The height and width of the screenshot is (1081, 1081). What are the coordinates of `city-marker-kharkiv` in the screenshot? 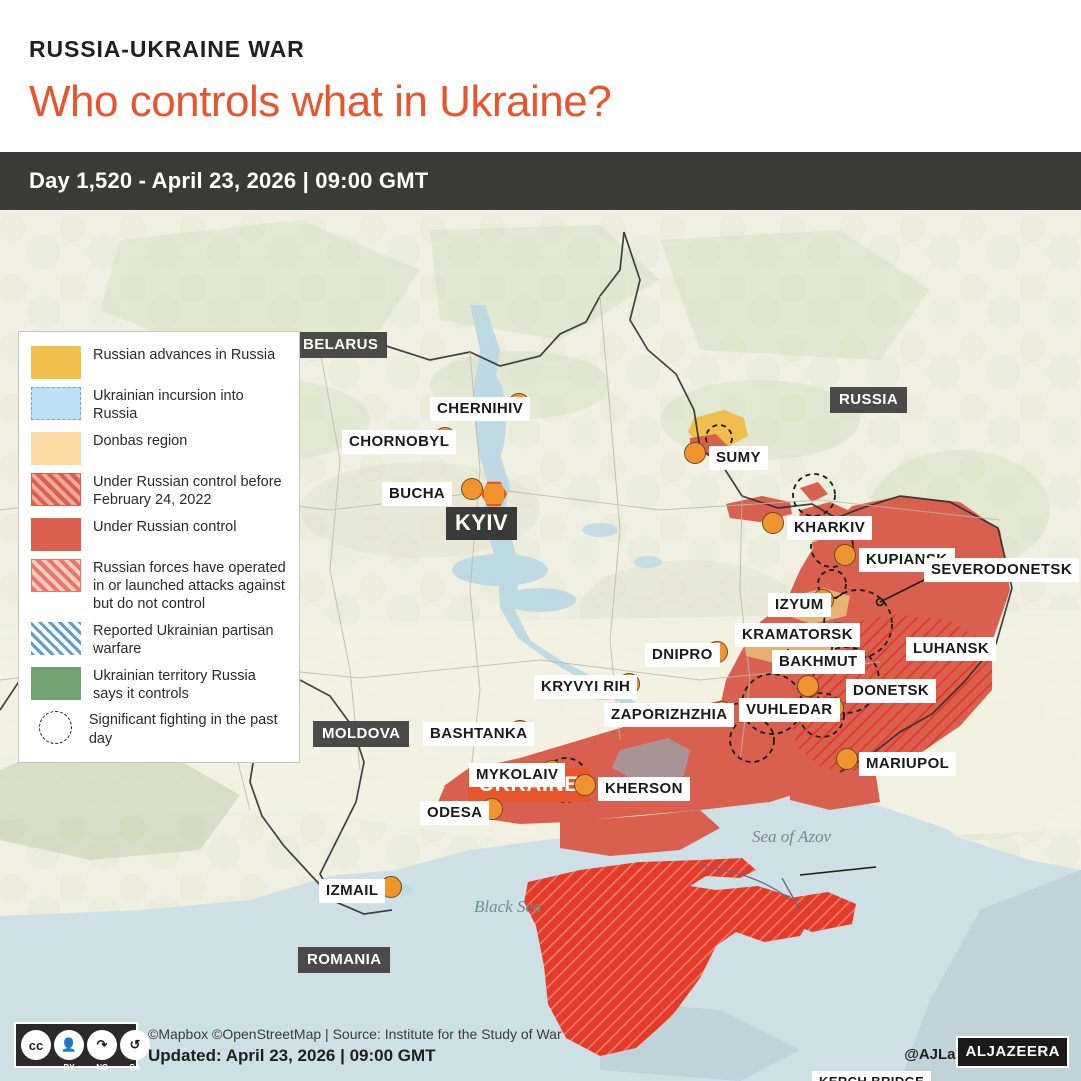 It's located at (773, 523).